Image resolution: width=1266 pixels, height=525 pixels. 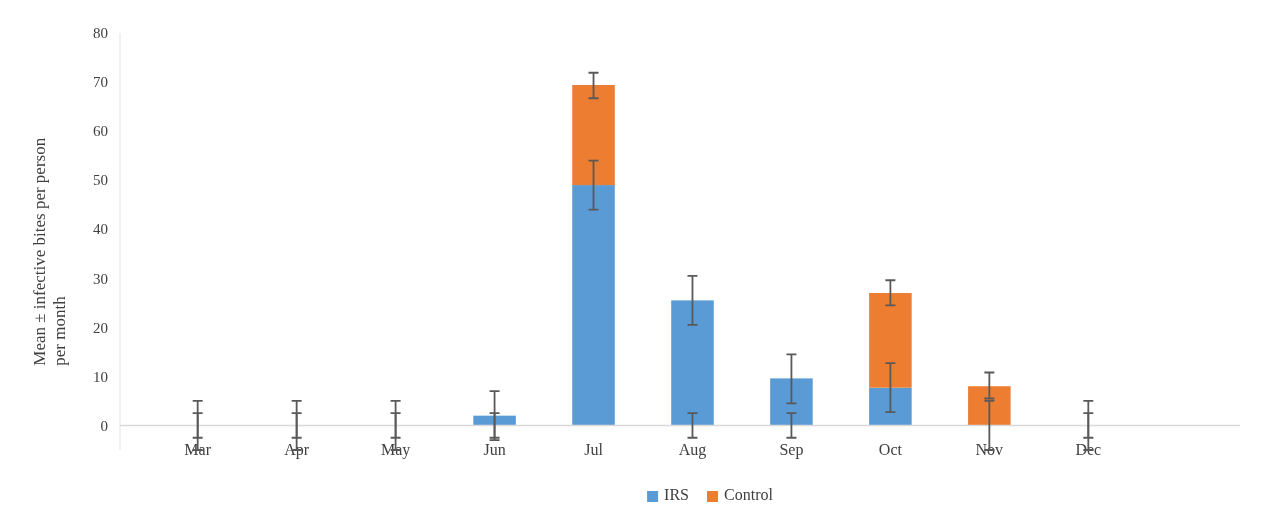 I want to click on y-tick-label: 80, so click(x=100, y=33).